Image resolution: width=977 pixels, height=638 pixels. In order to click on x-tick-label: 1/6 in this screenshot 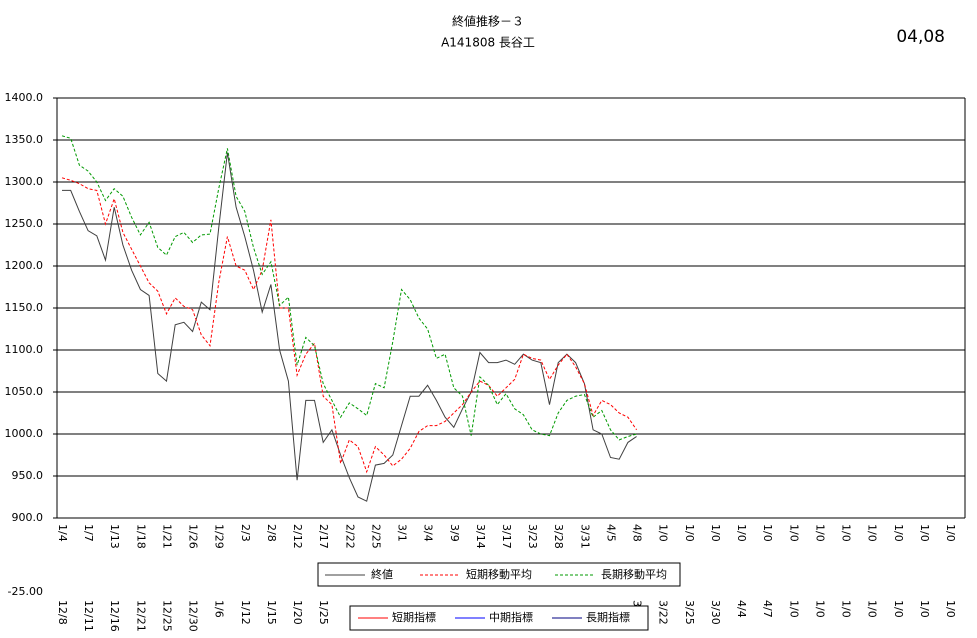, I will do `click(219, 609)`.